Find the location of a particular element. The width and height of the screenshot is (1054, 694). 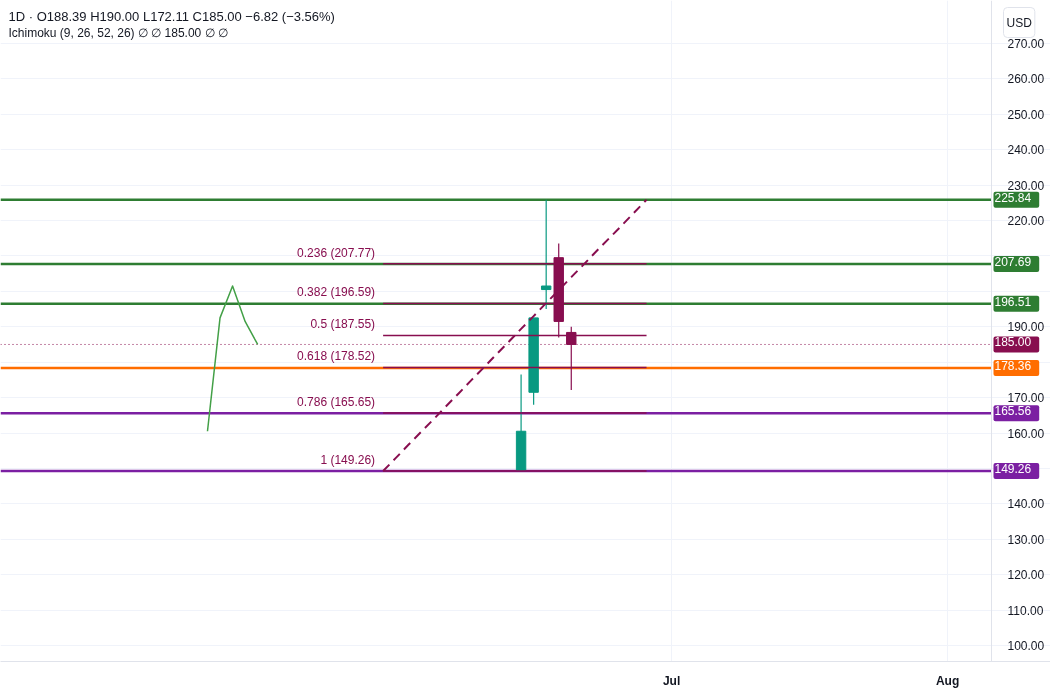

y-tick-label: 110.00 is located at coordinates (1025, 610).